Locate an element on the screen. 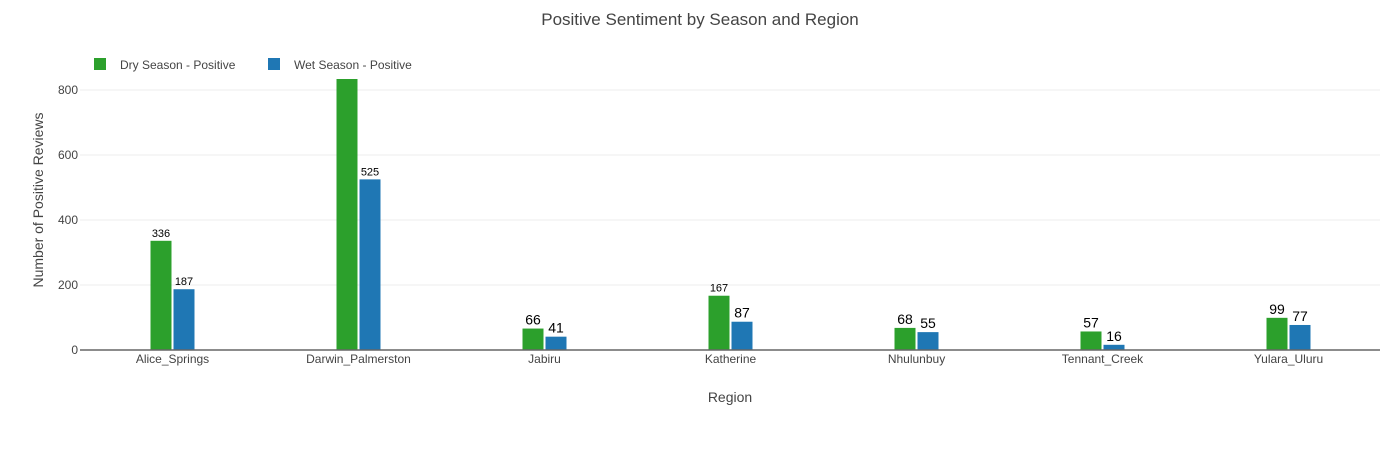  x-tick-label: Alice_Springs is located at coordinates (172, 359).